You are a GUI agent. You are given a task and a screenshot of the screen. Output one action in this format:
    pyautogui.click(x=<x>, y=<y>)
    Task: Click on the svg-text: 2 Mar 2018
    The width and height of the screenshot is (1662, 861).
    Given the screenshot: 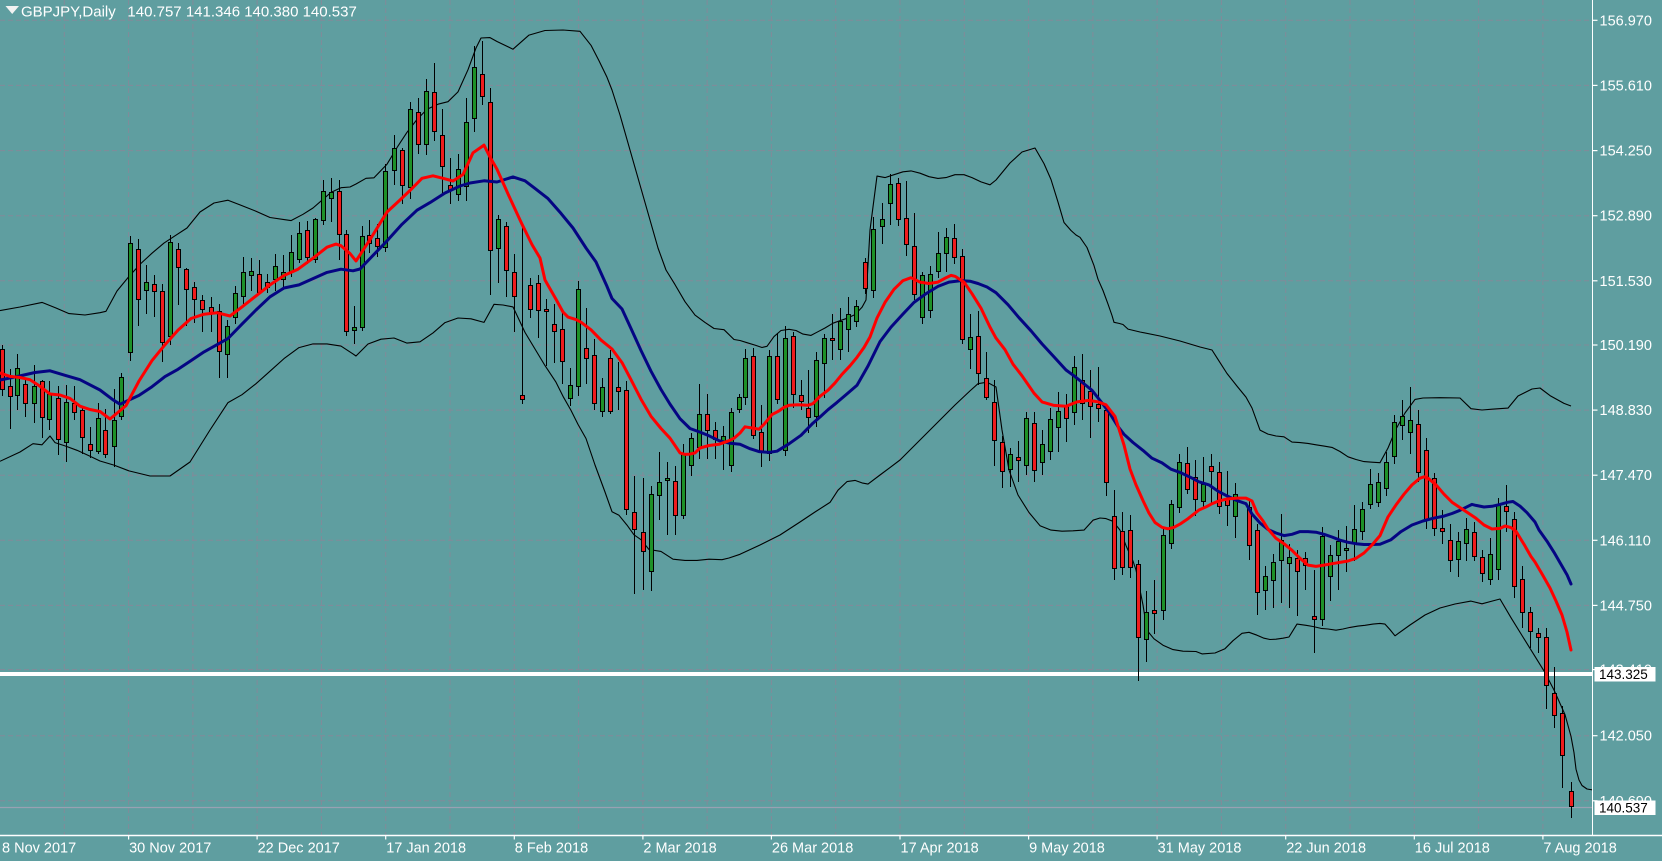 What is the action you would take?
    pyautogui.click(x=679, y=849)
    